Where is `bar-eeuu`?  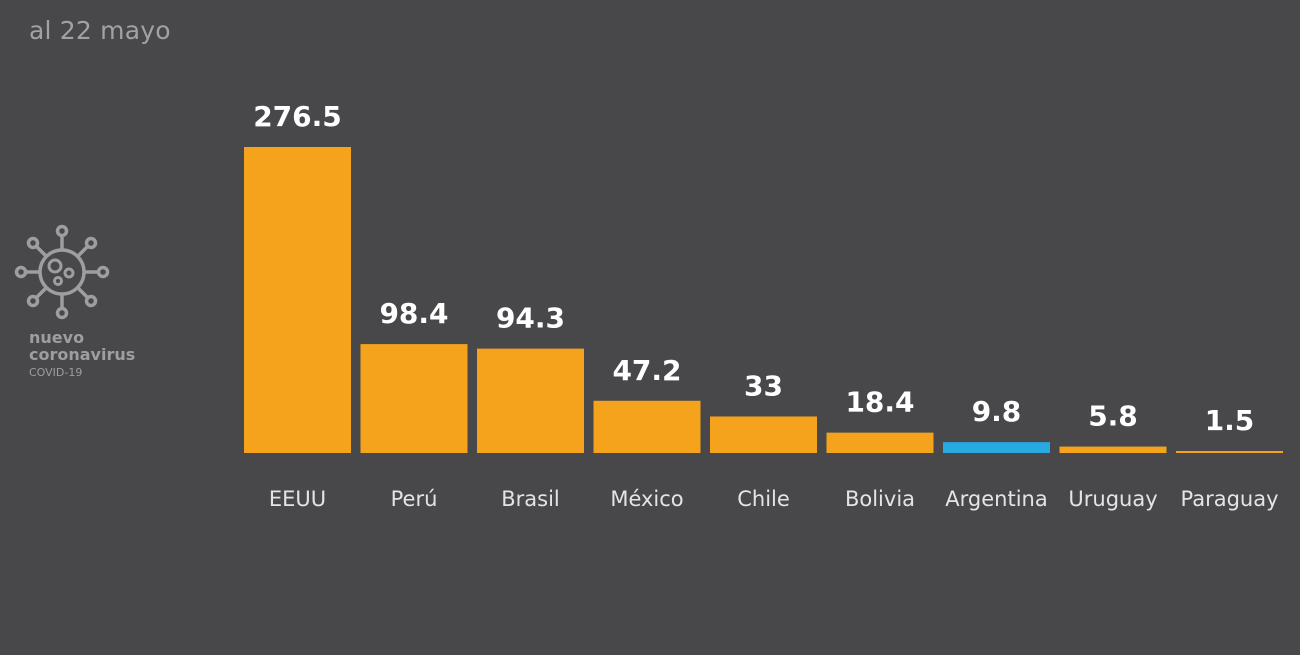
bar-eeuu is located at coordinates (297, 300).